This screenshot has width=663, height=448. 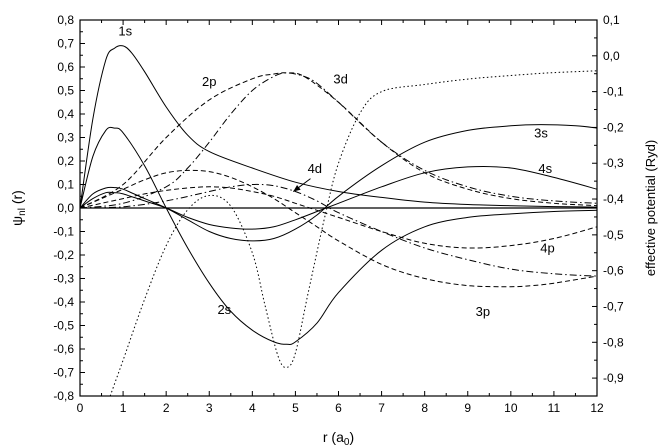 What do you see at coordinates (209, 408) in the screenshot?
I see `x-tick-label: 3` at bounding box center [209, 408].